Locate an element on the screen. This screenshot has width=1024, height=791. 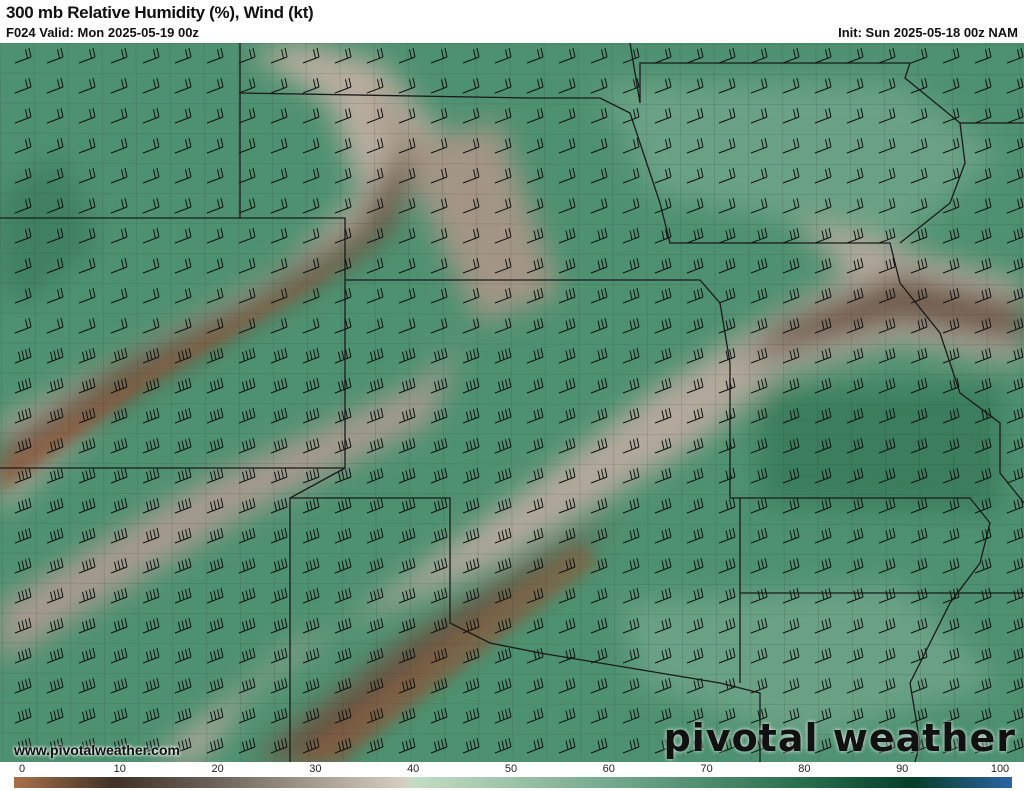
colorbar-tick: 10 is located at coordinates (119, 769).